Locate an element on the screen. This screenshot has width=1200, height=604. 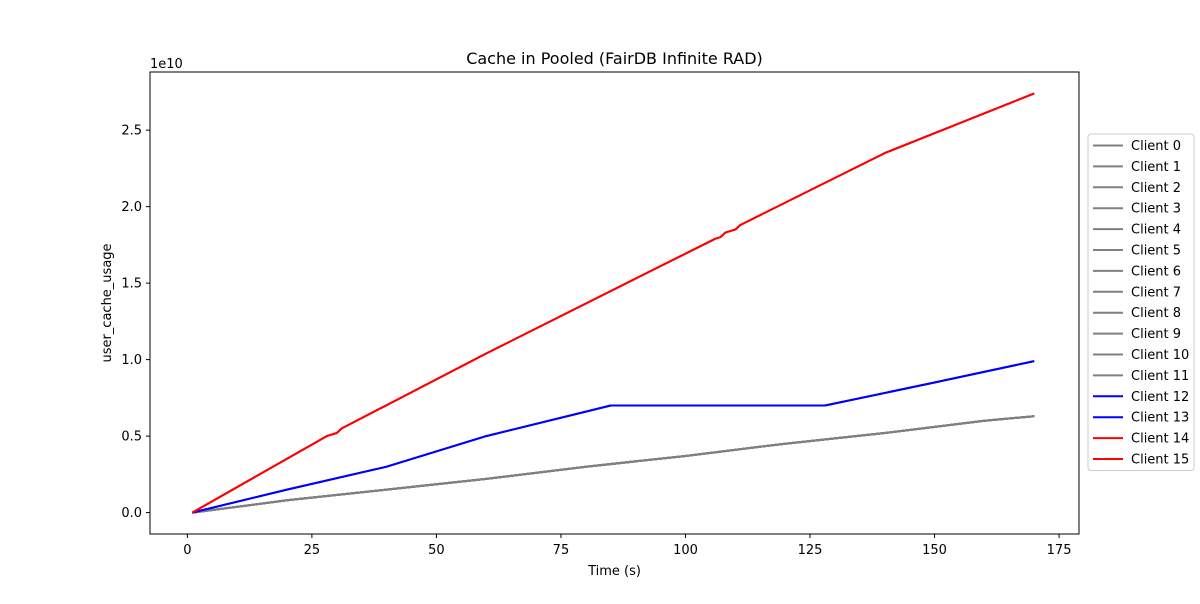
x-tick-label: 100 is located at coordinates (685, 550).